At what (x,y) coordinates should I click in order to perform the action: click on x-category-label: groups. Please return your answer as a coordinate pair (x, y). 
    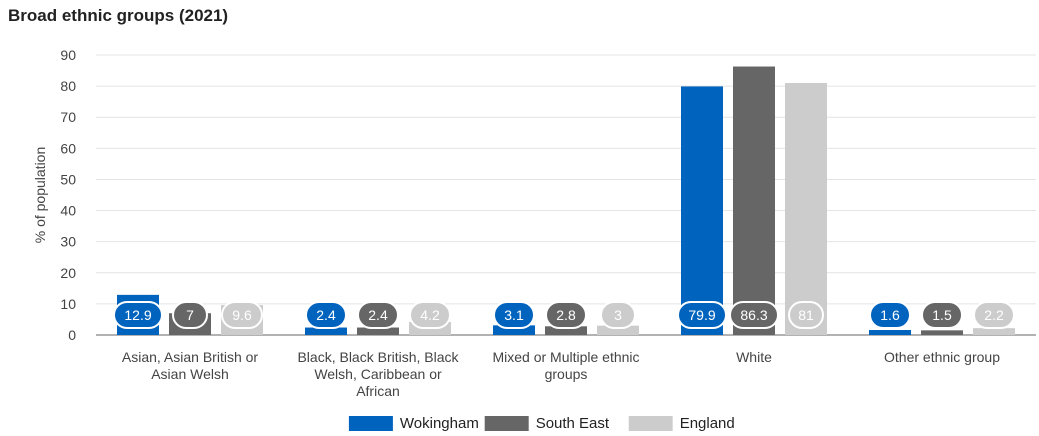
    Looking at the image, I should click on (566, 374).